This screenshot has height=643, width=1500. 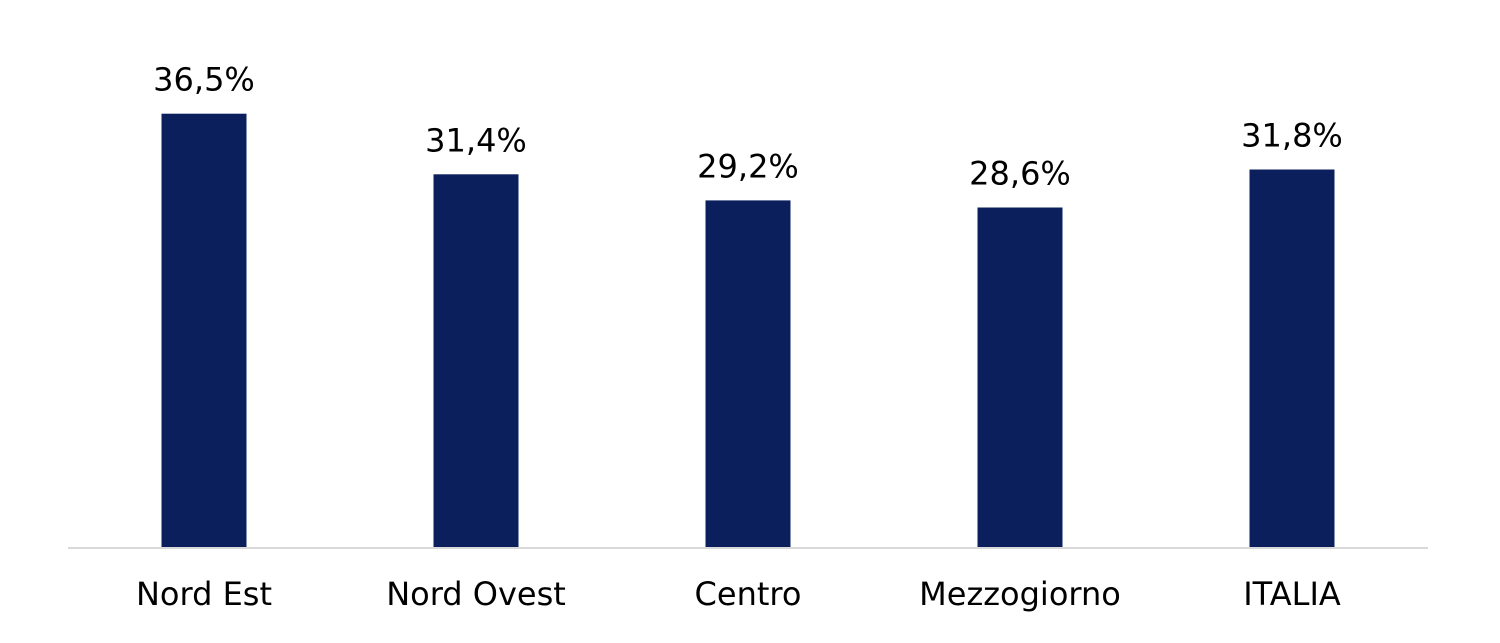 What do you see at coordinates (748, 166) in the screenshot?
I see `data-label-centro: 29,2%` at bounding box center [748, 166].